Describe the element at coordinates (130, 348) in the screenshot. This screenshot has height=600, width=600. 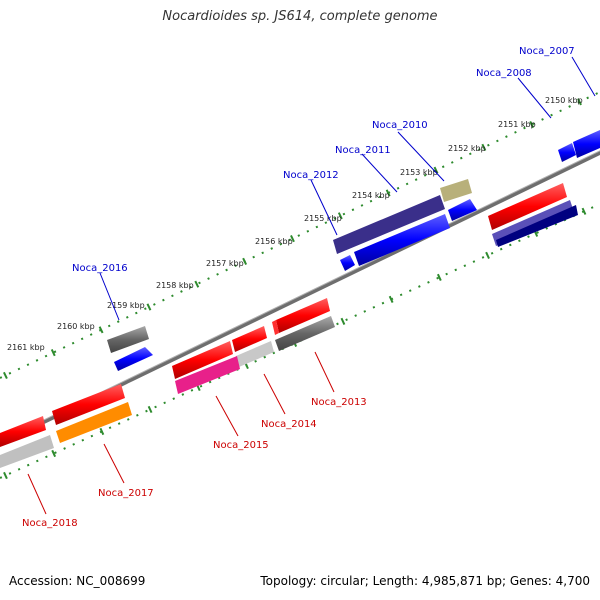
I see `gene-noca-2016-feature` at that location.